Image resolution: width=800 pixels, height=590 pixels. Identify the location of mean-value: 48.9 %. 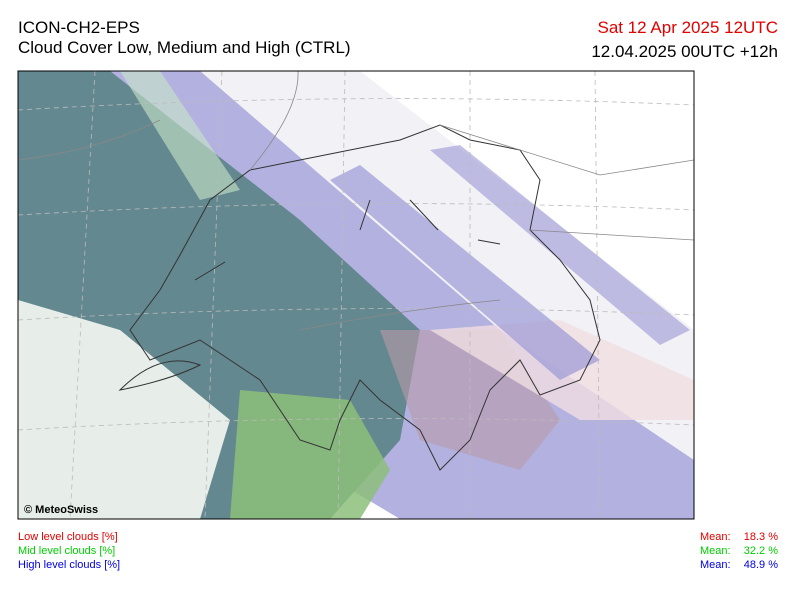
(760, 565).